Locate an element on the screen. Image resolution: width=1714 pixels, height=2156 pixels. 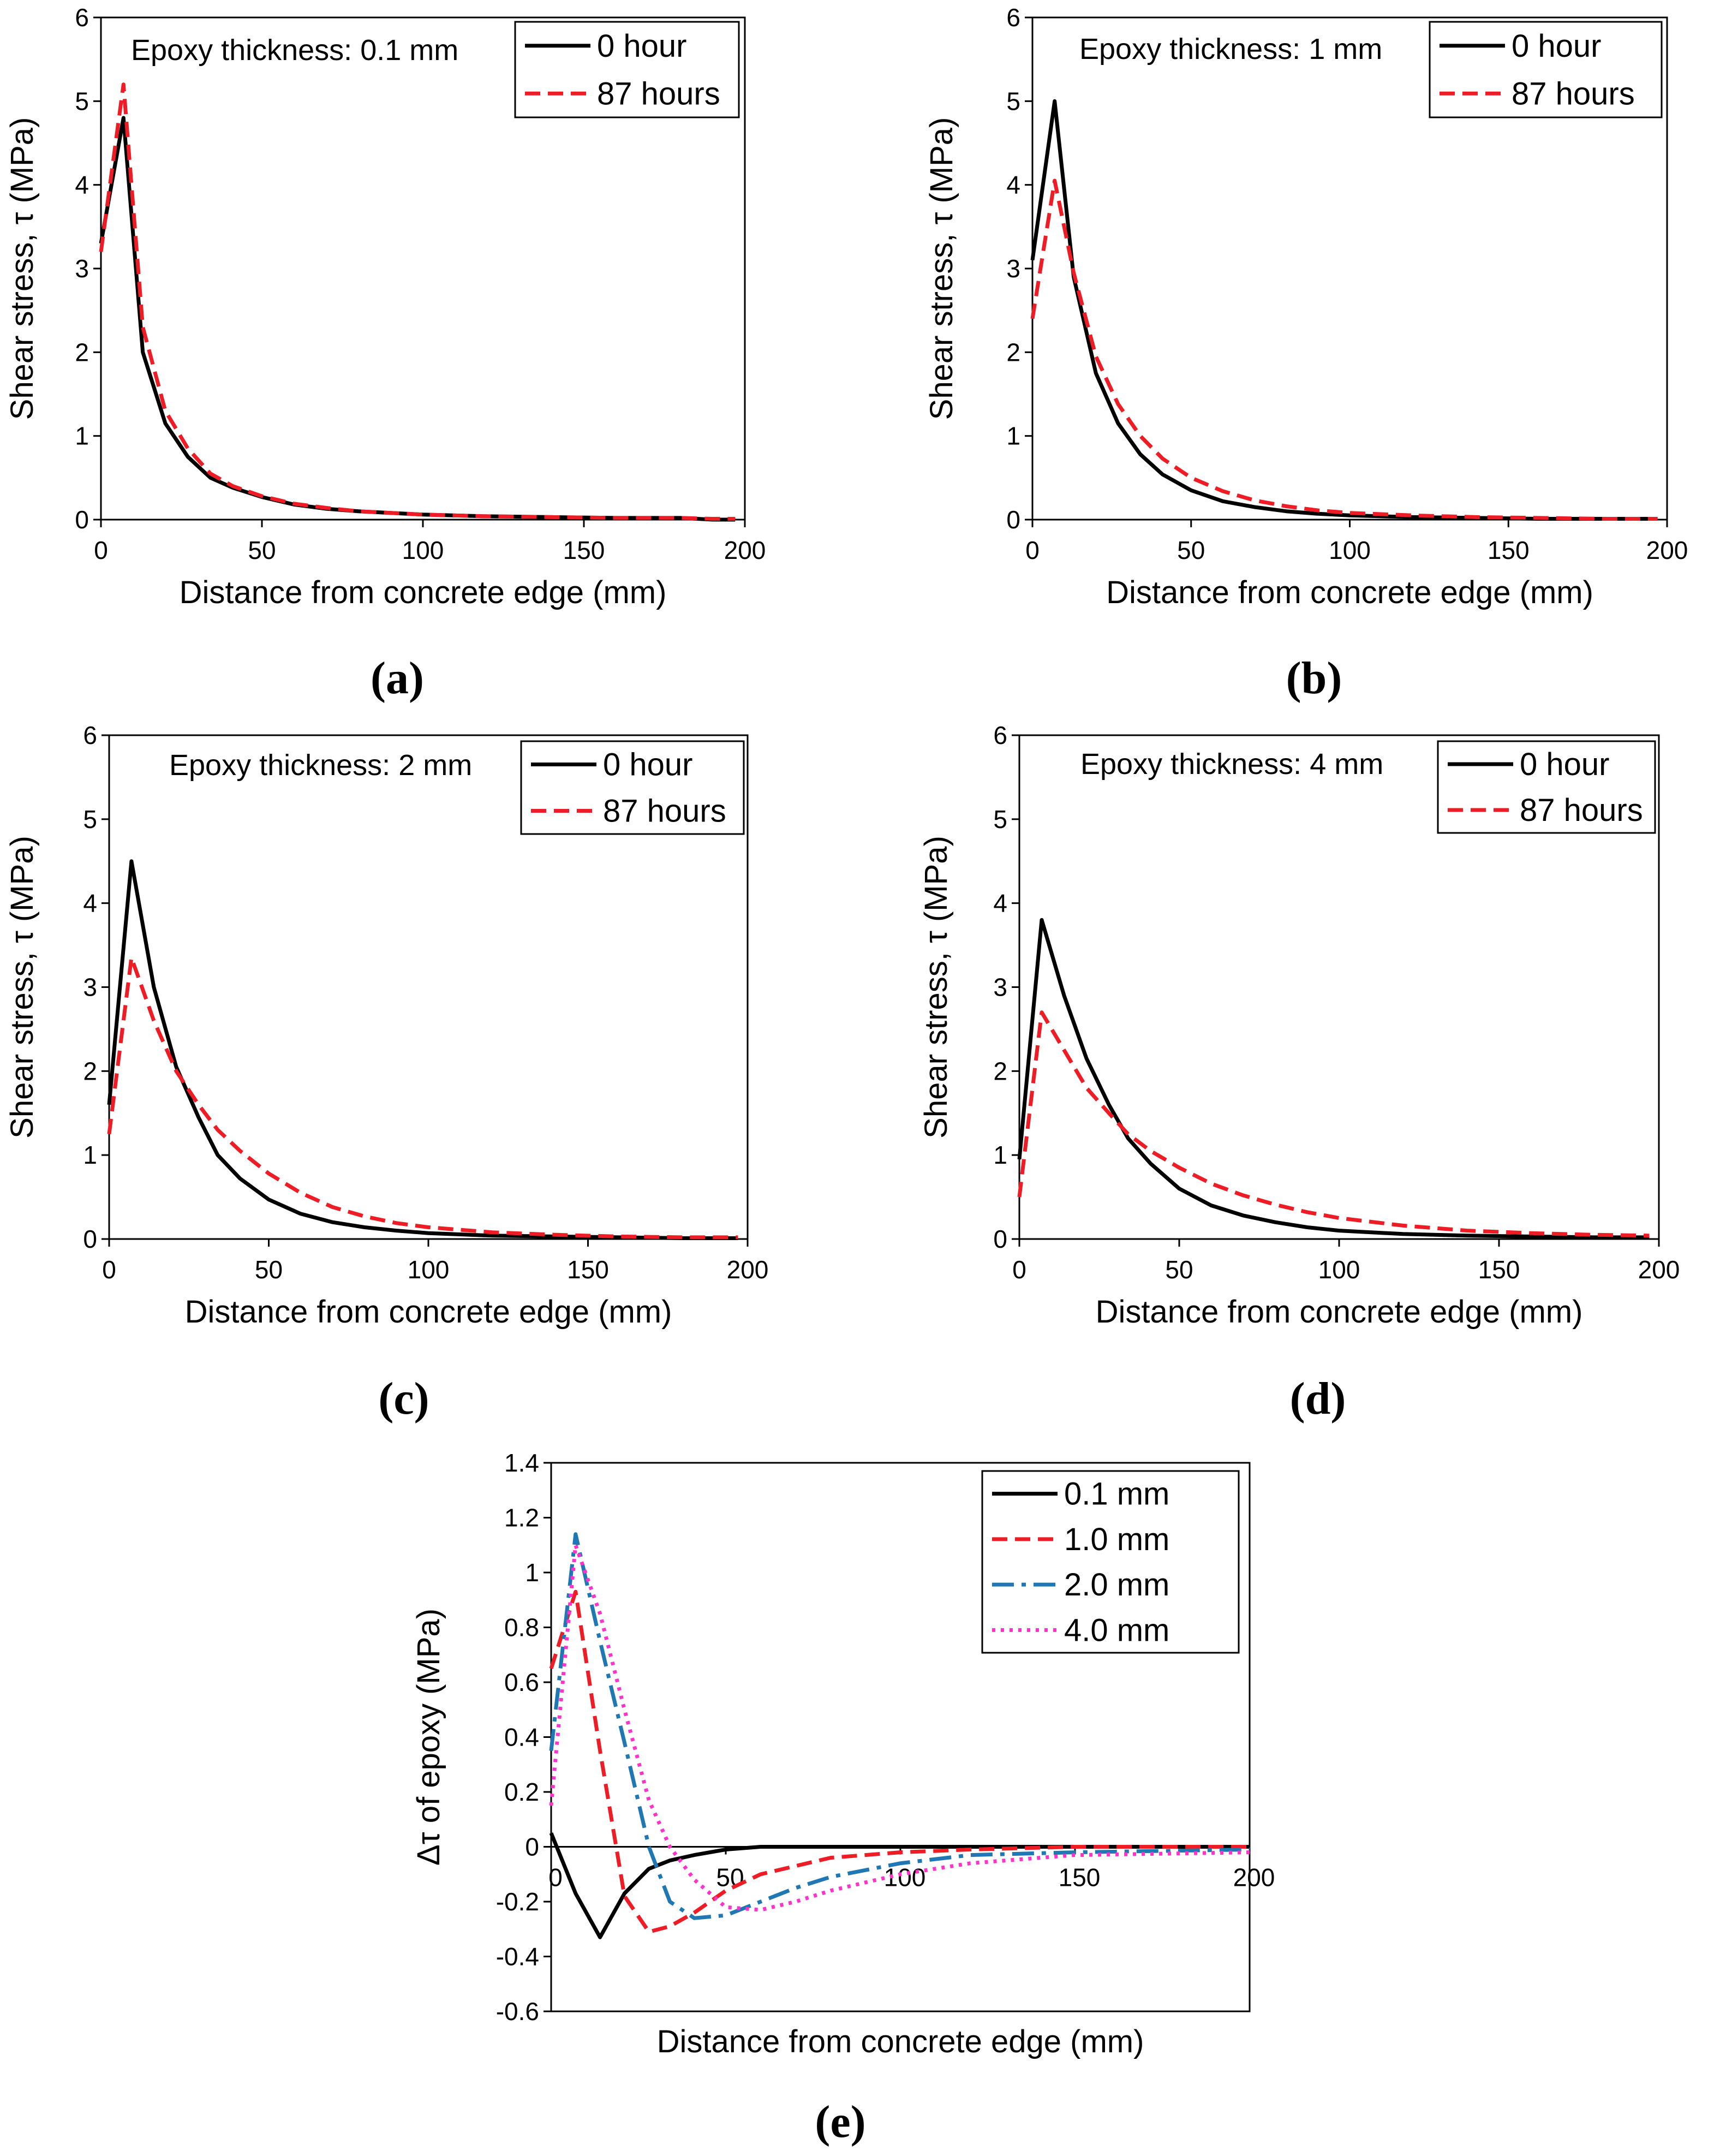
series-line-0-1-mm is located at coordinates (899, 1885).